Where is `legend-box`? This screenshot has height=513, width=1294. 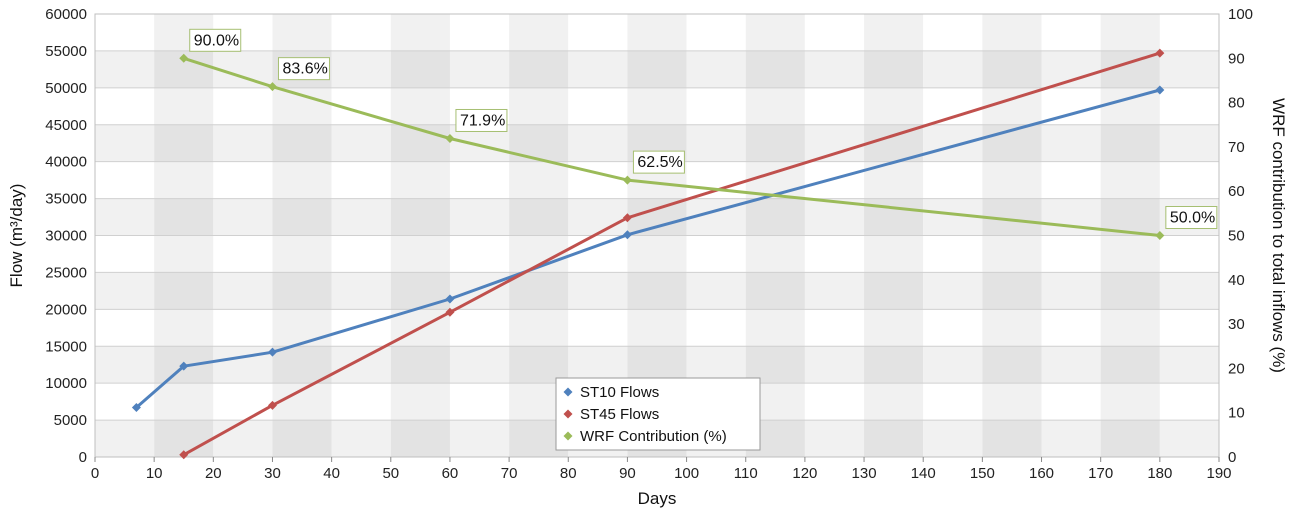
legend-box is located at coordinates (658, 414).